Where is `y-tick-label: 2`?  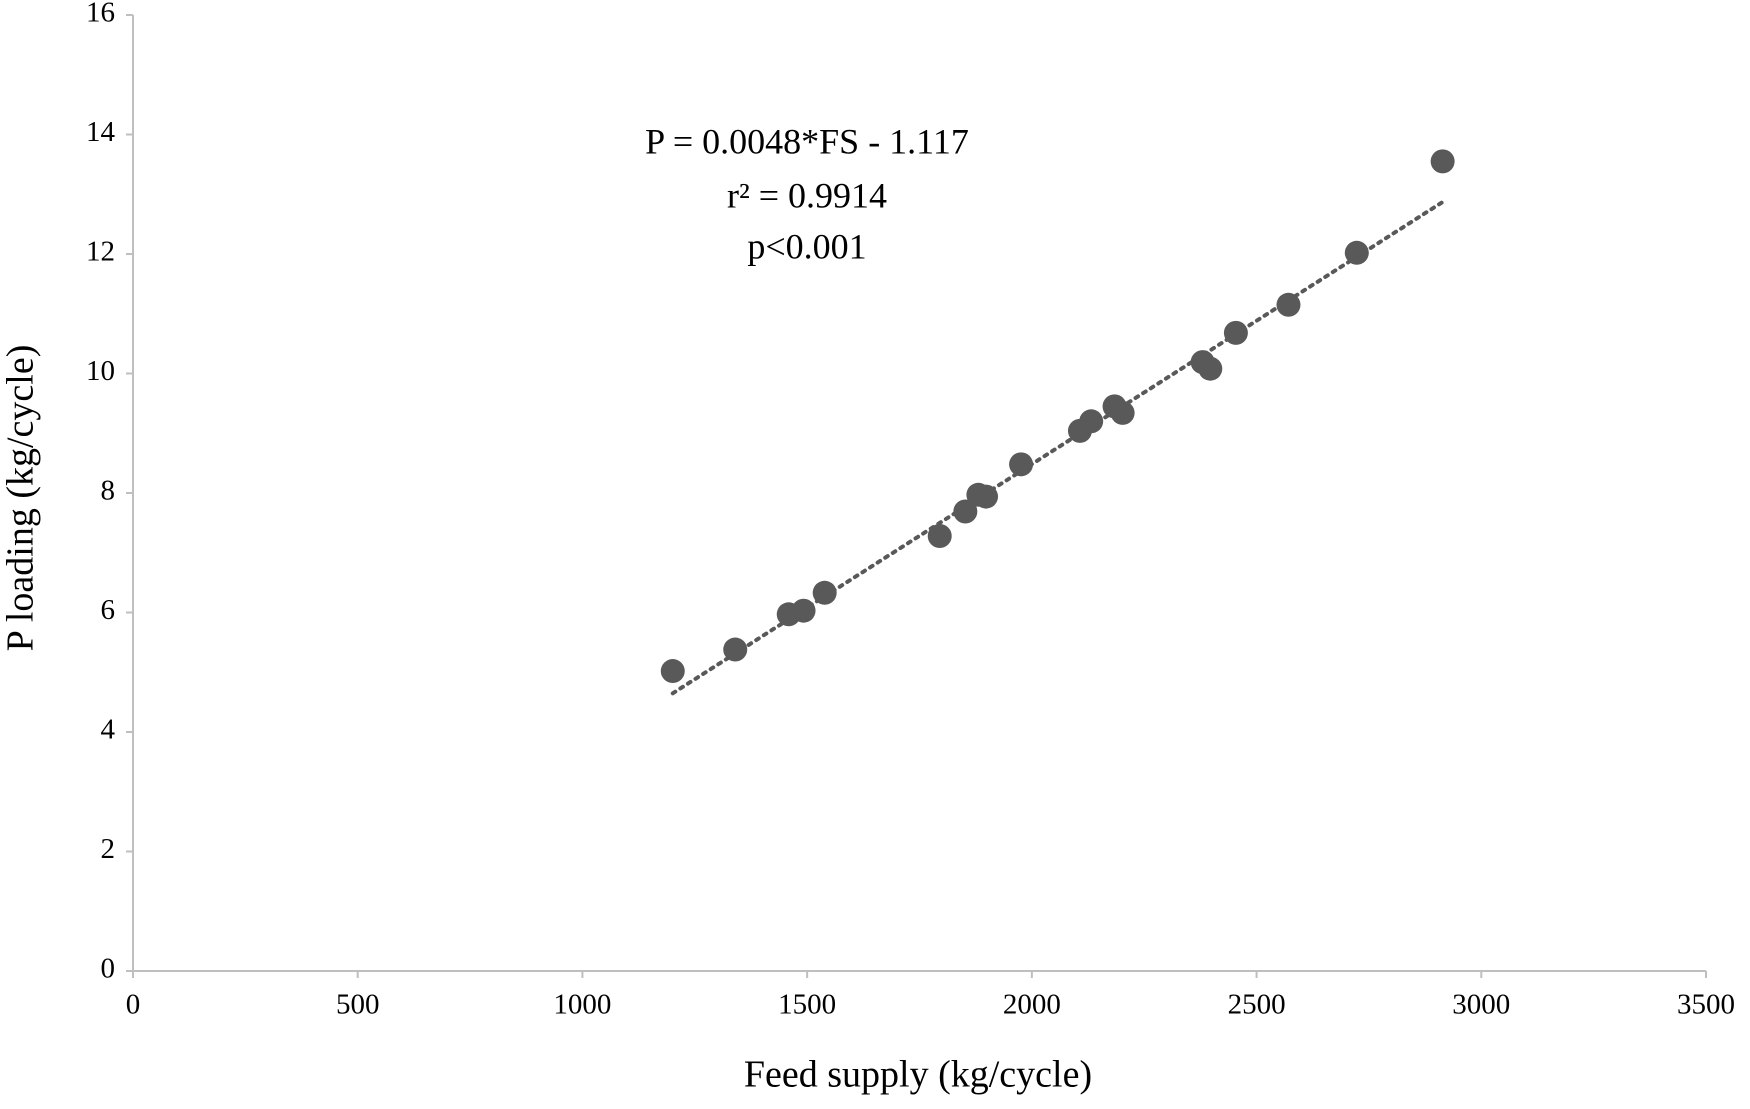
y-tick-label: 2 is located at coordinates (108, 849).